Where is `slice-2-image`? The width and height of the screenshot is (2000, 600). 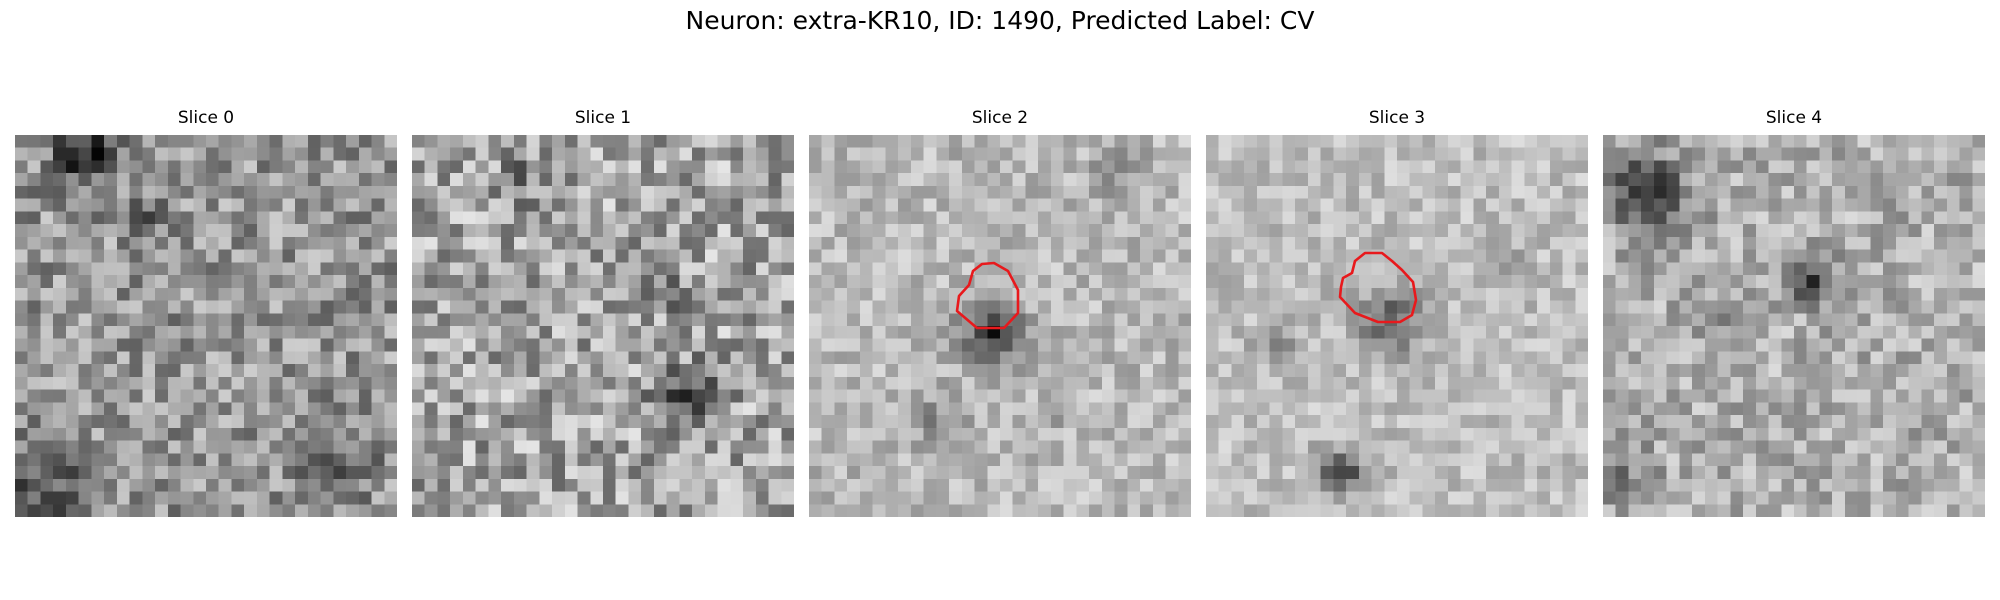
slice-2-image is located at coordinates (1000, 326).